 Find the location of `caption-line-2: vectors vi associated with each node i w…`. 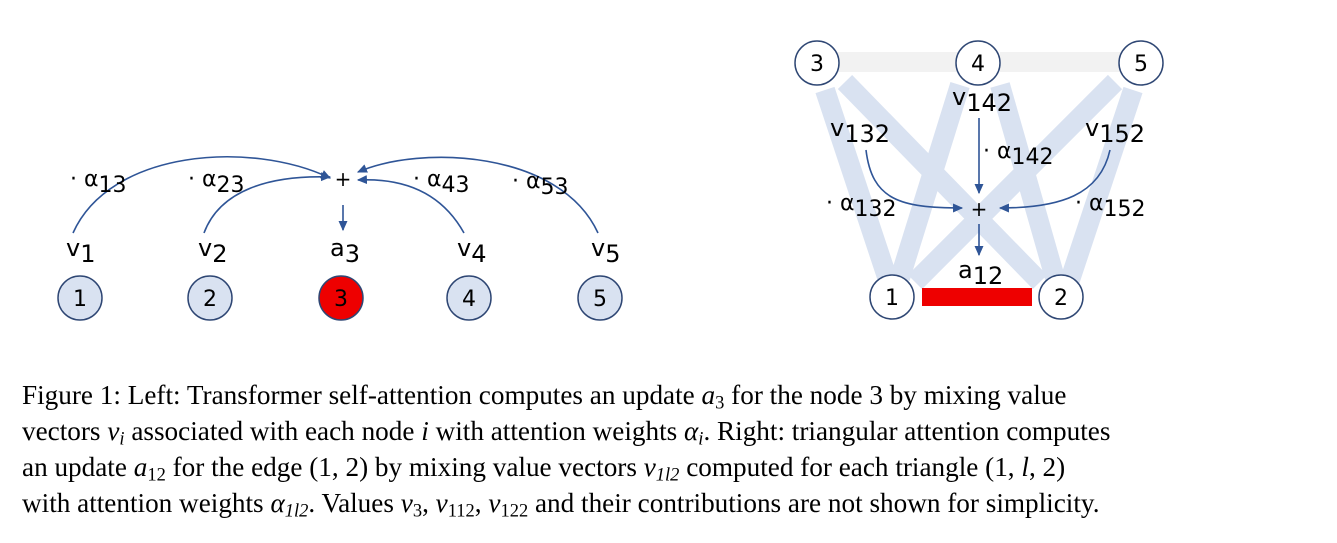

caption-line-2: vectors vi associated with each node i w… is located at coordinates (566, 432).